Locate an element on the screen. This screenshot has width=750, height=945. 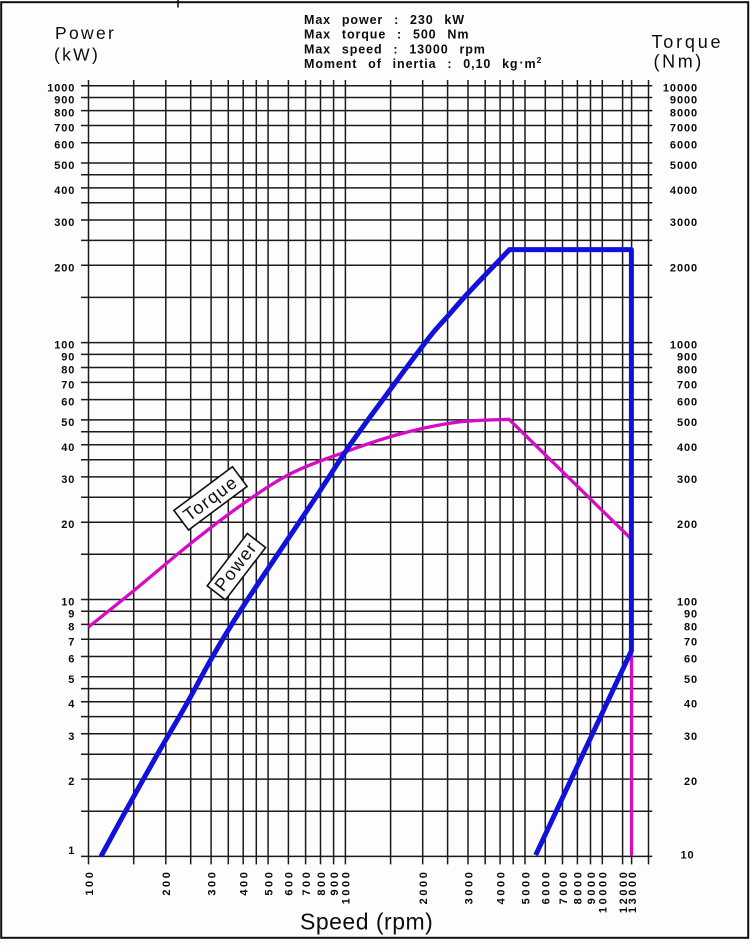
svg-text: 5 is located at coordinates (71, 680).